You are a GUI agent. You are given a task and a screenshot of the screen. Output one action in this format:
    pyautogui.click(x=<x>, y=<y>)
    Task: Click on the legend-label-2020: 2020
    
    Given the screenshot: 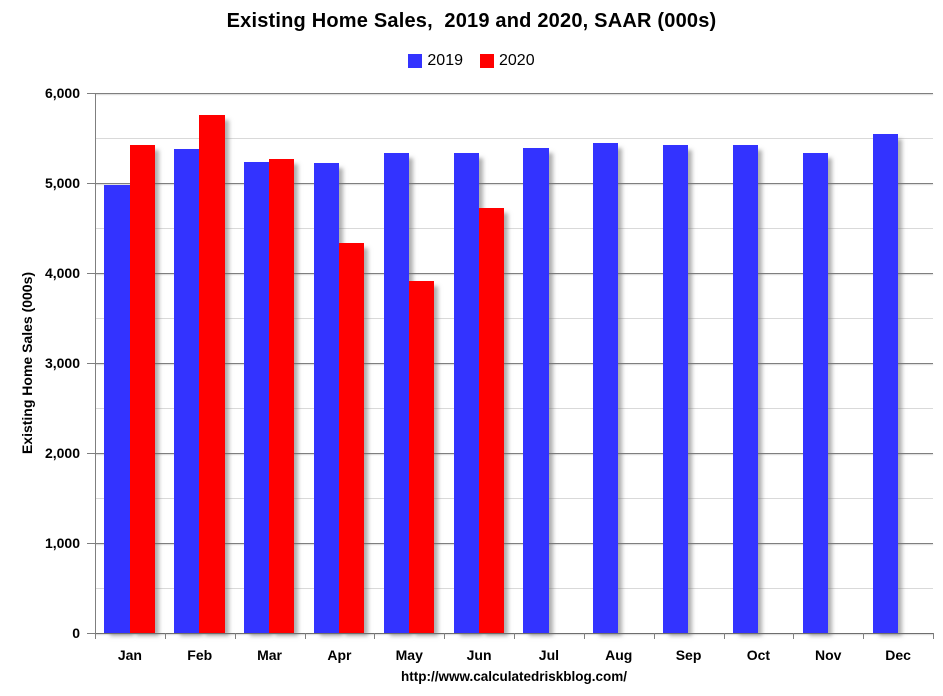 What is the action you would take?
    pyautogui.click(x=517, y=60)
    